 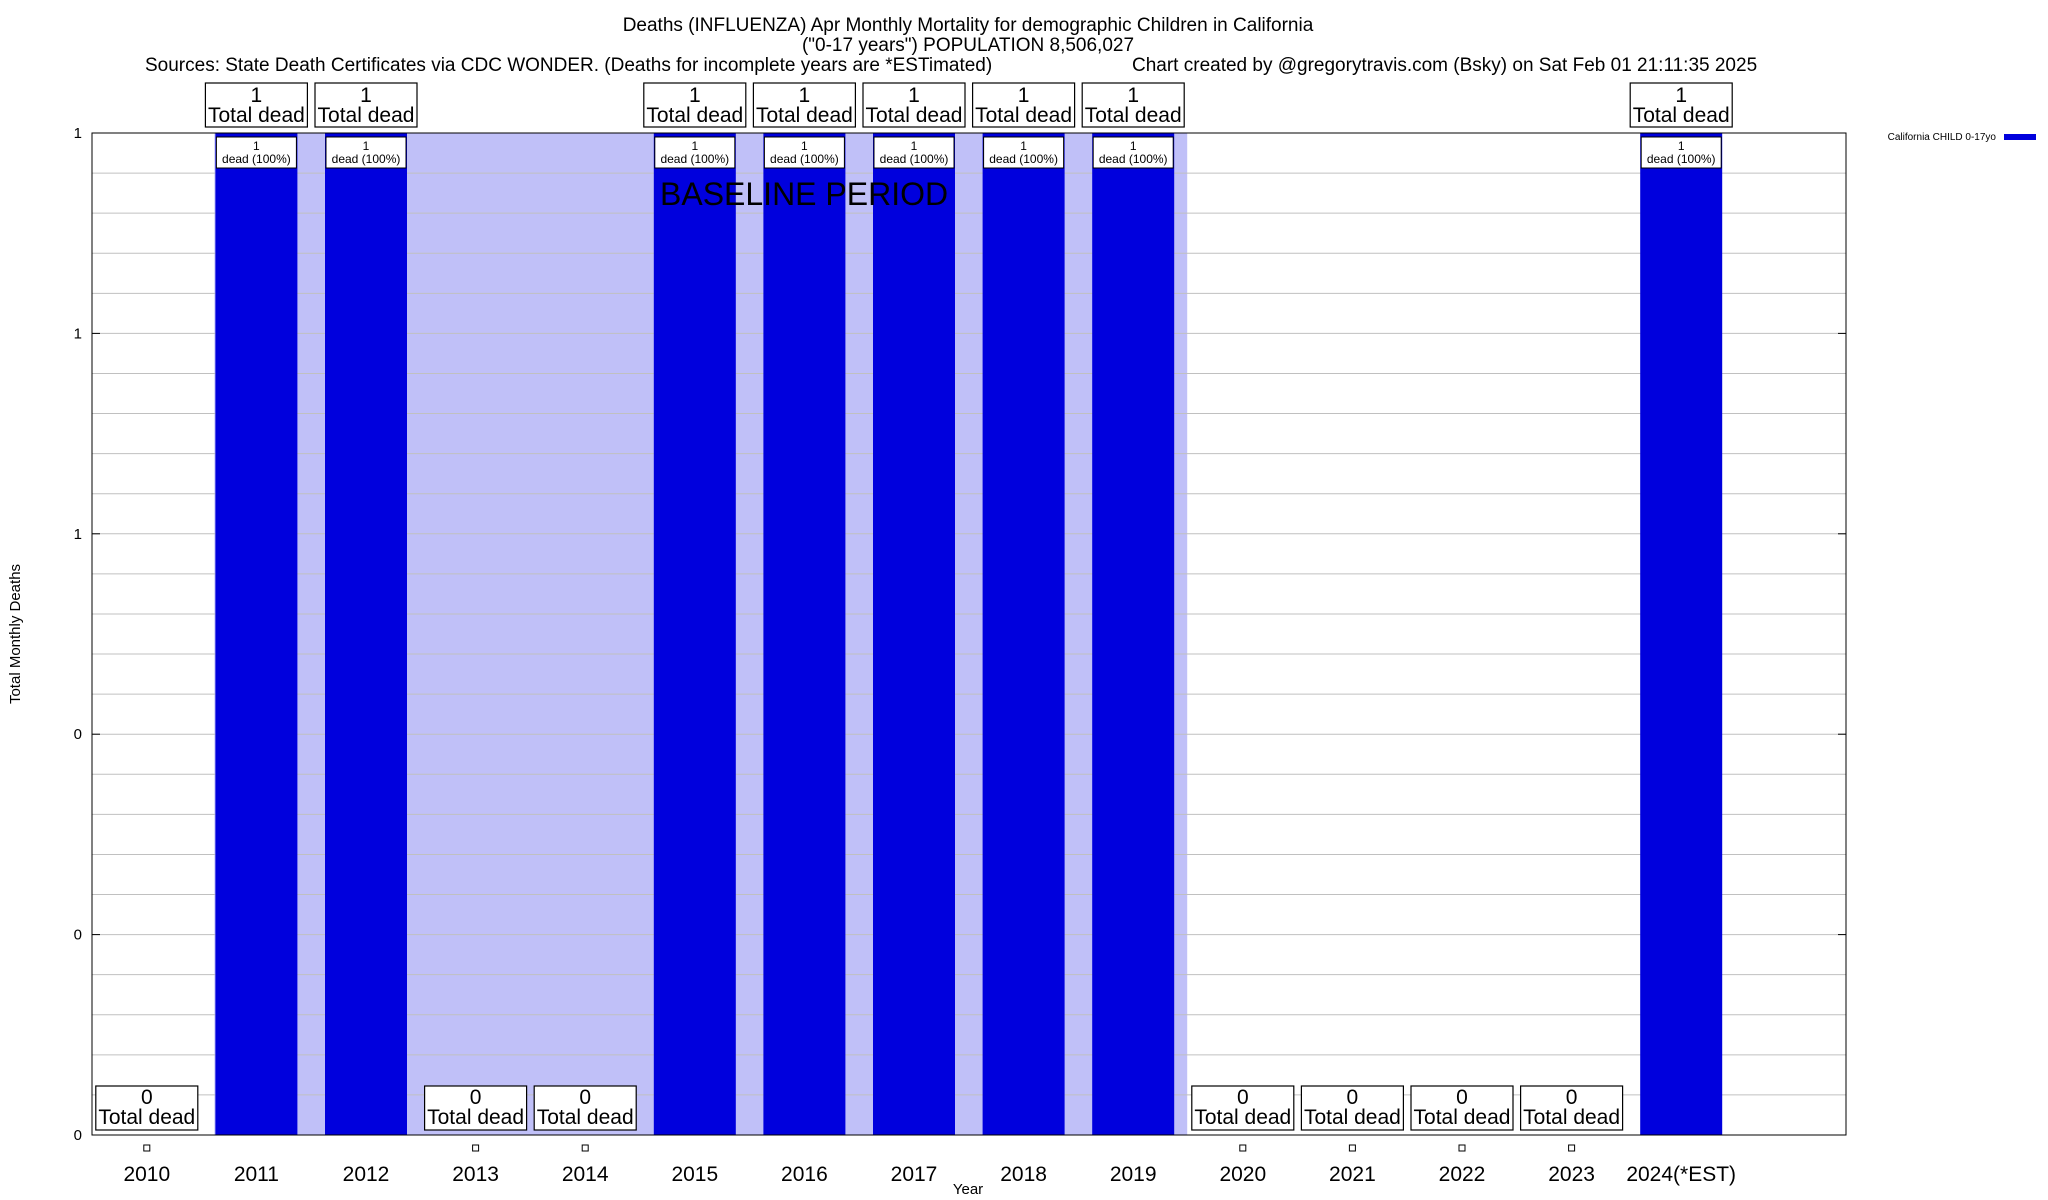 What do you see at coordinates (968, 1189) in the screenshot?
I see `x-axis-title: Year` at bounding box center [968, 1189].